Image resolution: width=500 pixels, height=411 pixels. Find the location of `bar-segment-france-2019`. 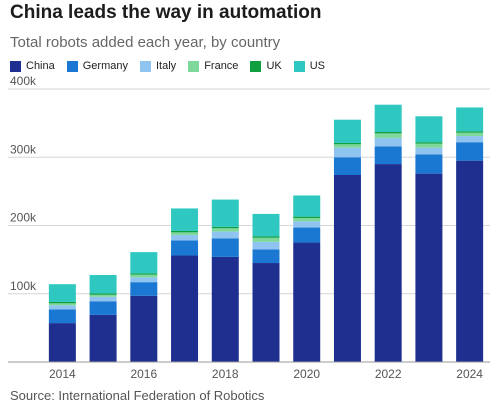

bar-segment-france-2019 is located at coordinates (266, 239).